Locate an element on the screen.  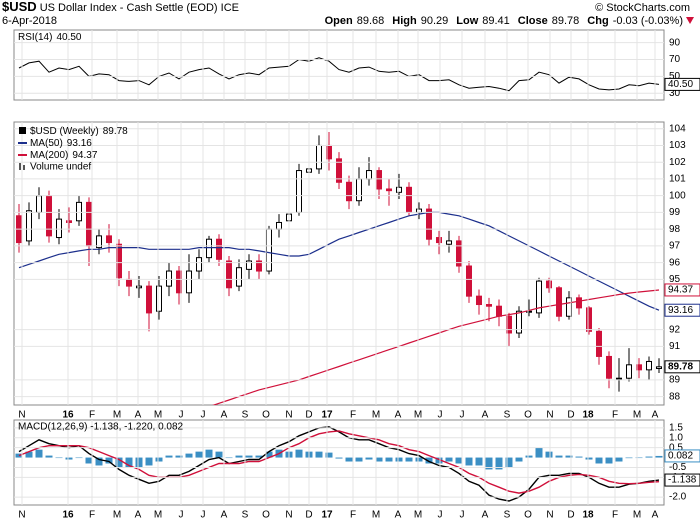
quote-value: -0.03 (-0.03%) is located at coordinates (648, 21).